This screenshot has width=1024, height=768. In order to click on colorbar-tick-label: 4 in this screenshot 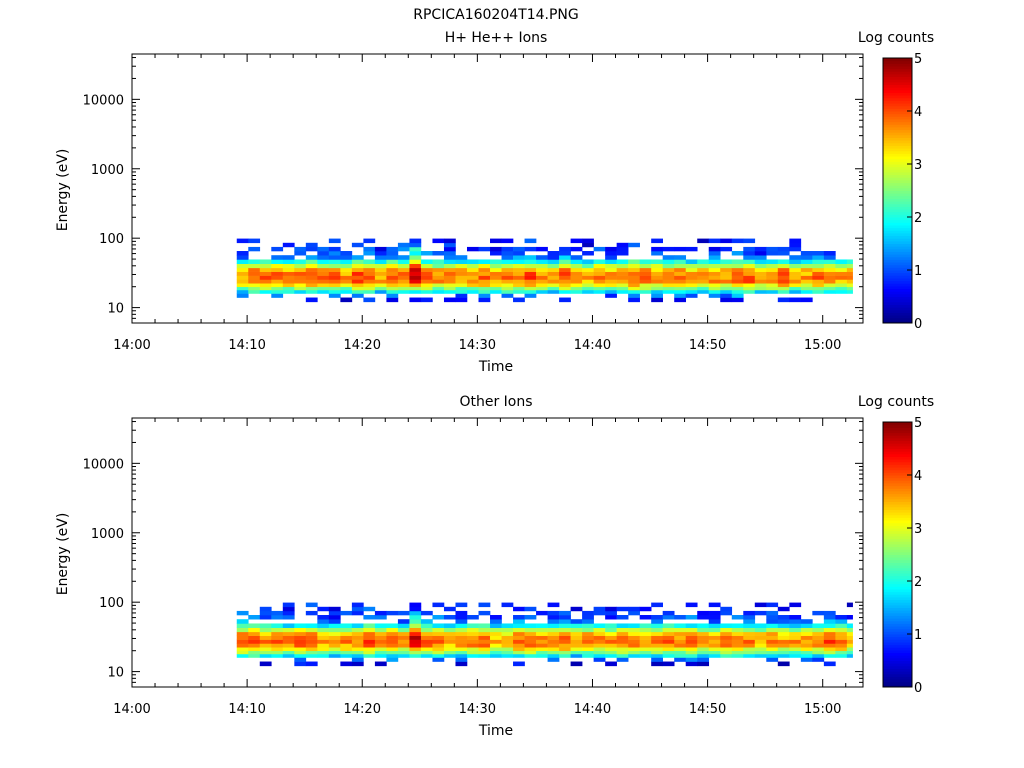, I will do `click(918, 112)`.